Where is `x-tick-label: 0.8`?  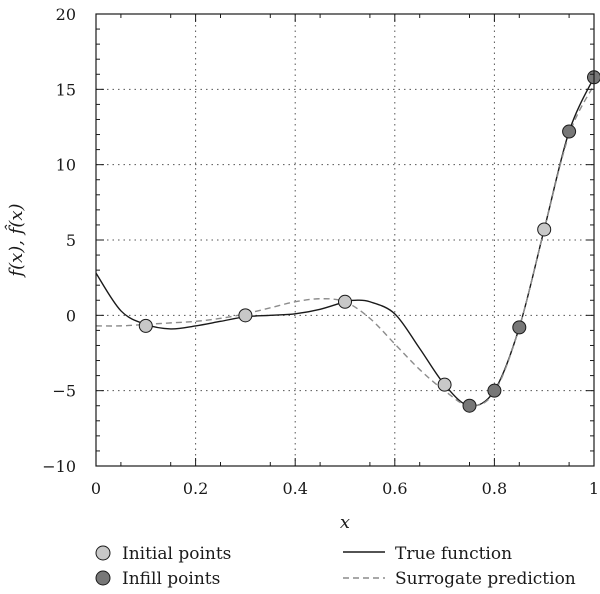
x-tick-label: 0.8 is located at coordinates (494, 488).